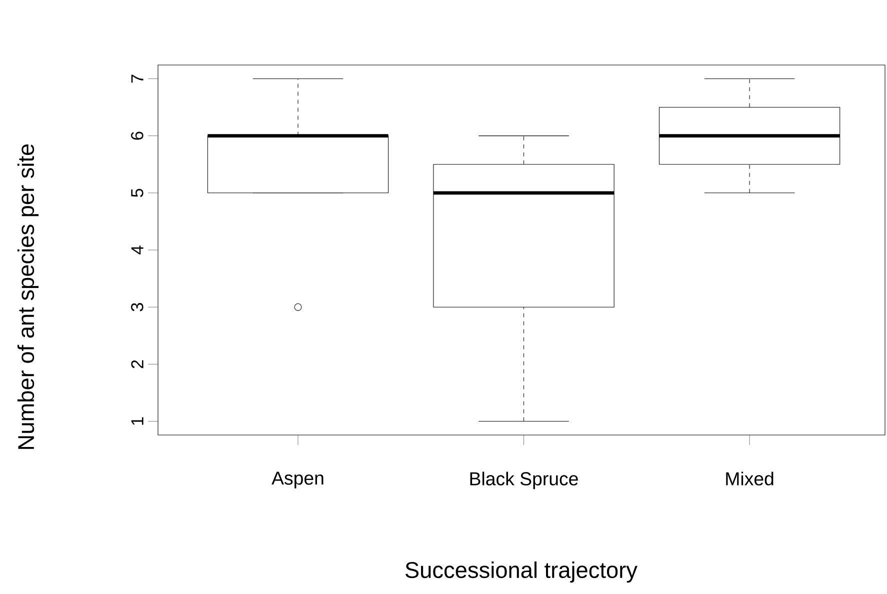  What do you see at coordinates (137, 250) in the screenshot?
I see `y-tick-label: 4` at bounding box center [137, 250].